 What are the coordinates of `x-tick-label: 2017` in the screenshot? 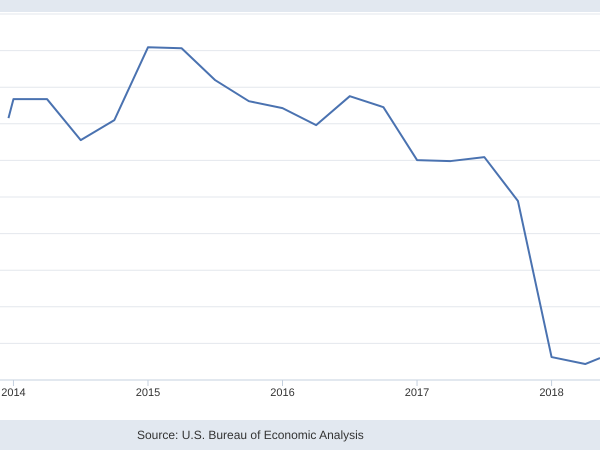 It's located at (417, 392).